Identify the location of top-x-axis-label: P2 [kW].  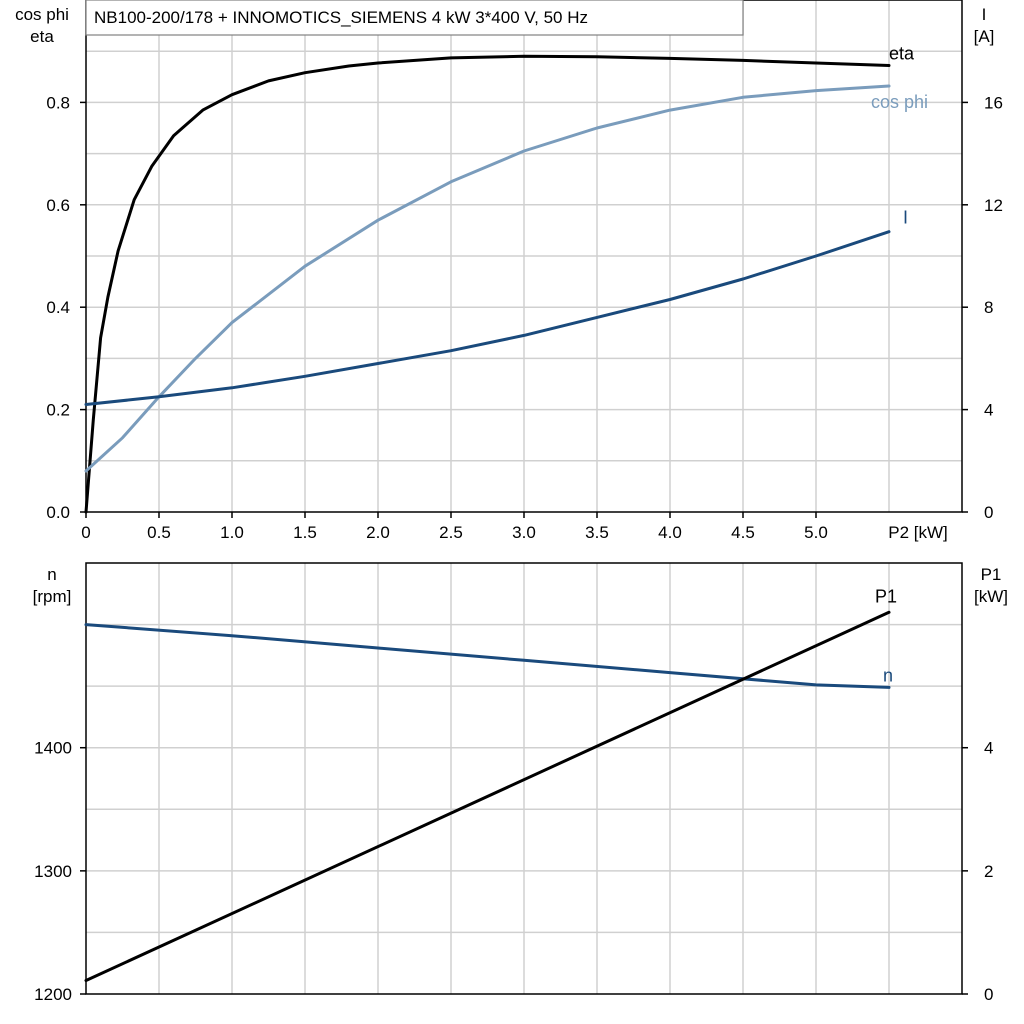
(918, 532).